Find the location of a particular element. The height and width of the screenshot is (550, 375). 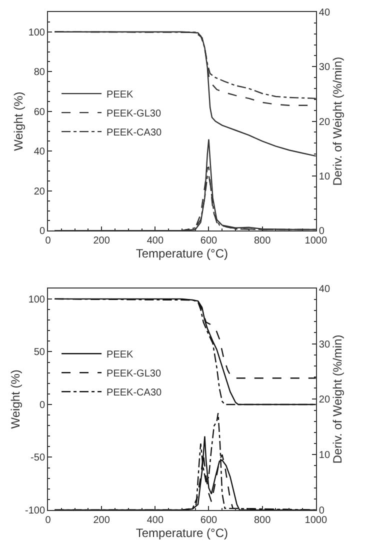

y-tick-label: -50 is located at coordinates (38, 458).